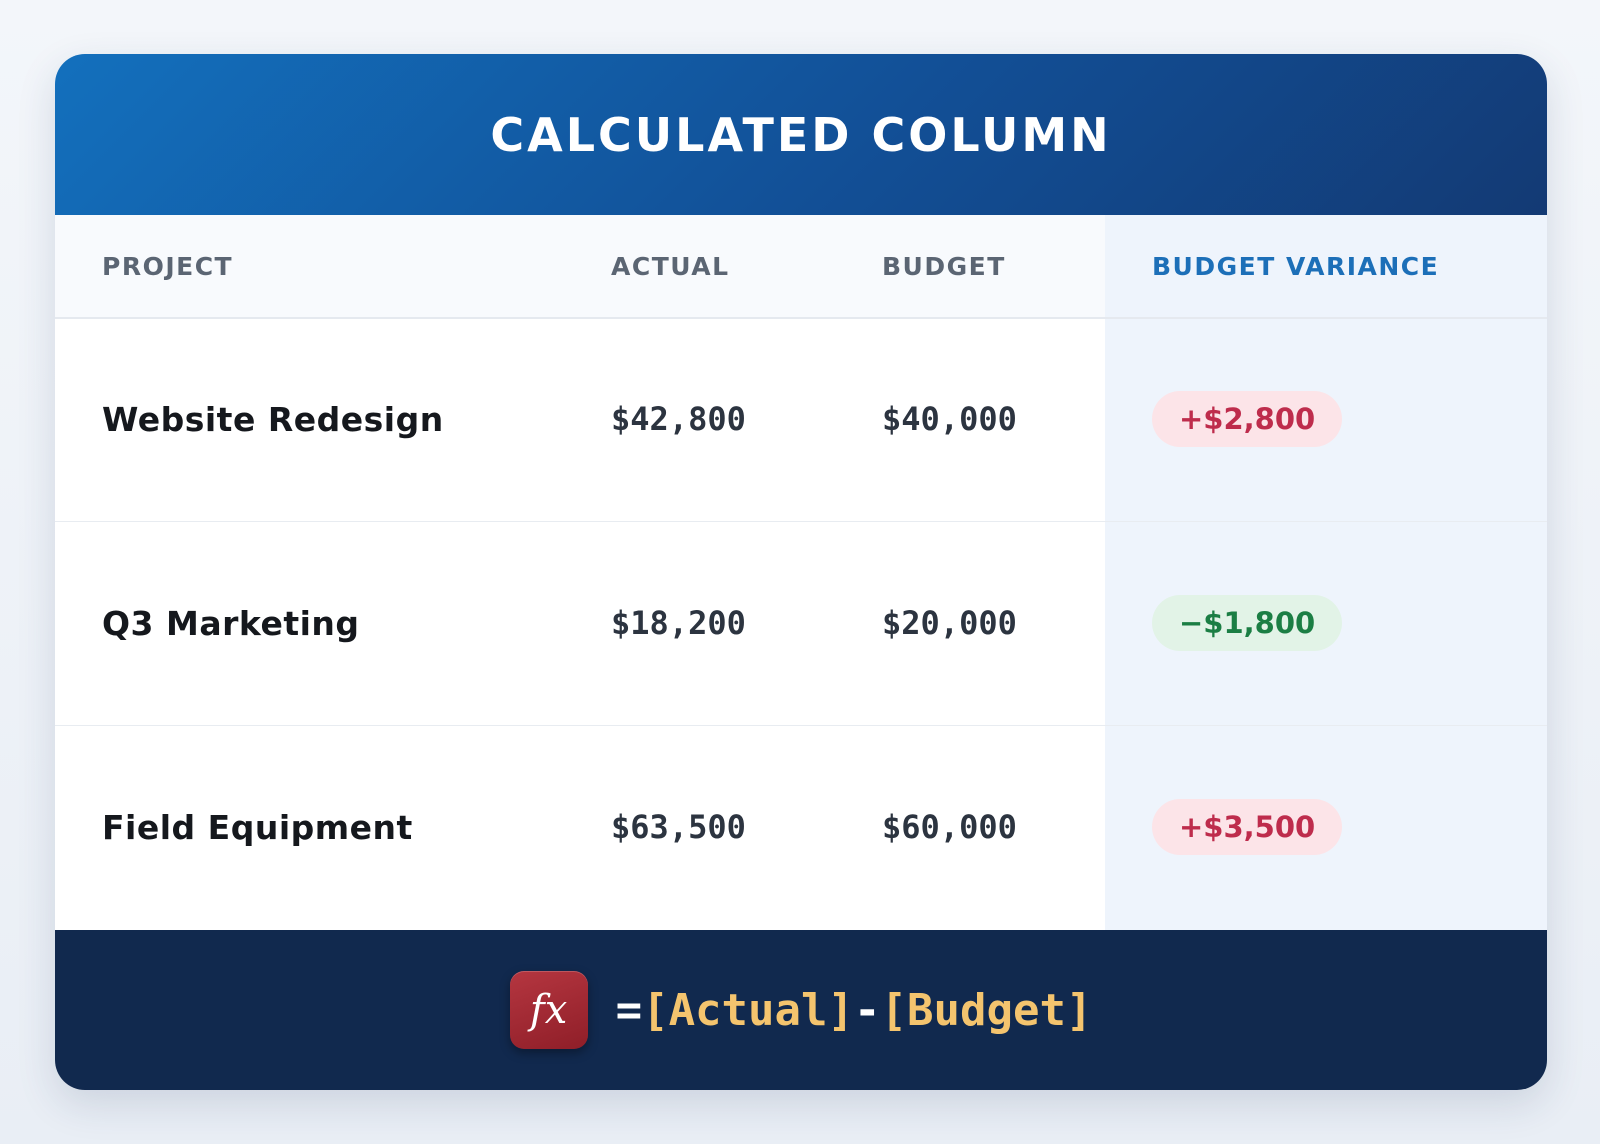 The width and height of the screenshot is (1600, 1144). I want to click on formula-bar: fx = [Actual] - [Budget], so click(801, 1010).